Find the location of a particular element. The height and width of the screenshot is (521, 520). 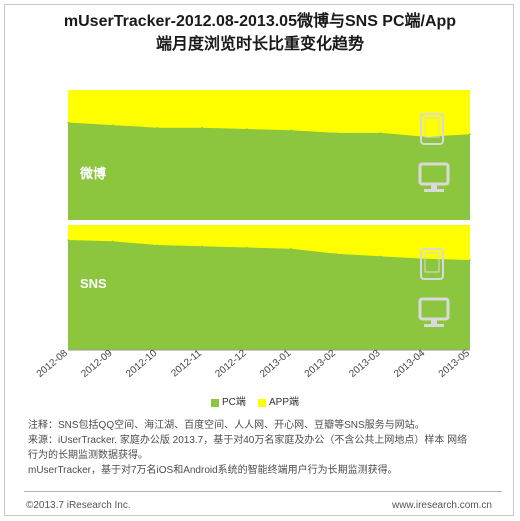

website: www.iresearch.com.cn is located at coordinates (441, 505).